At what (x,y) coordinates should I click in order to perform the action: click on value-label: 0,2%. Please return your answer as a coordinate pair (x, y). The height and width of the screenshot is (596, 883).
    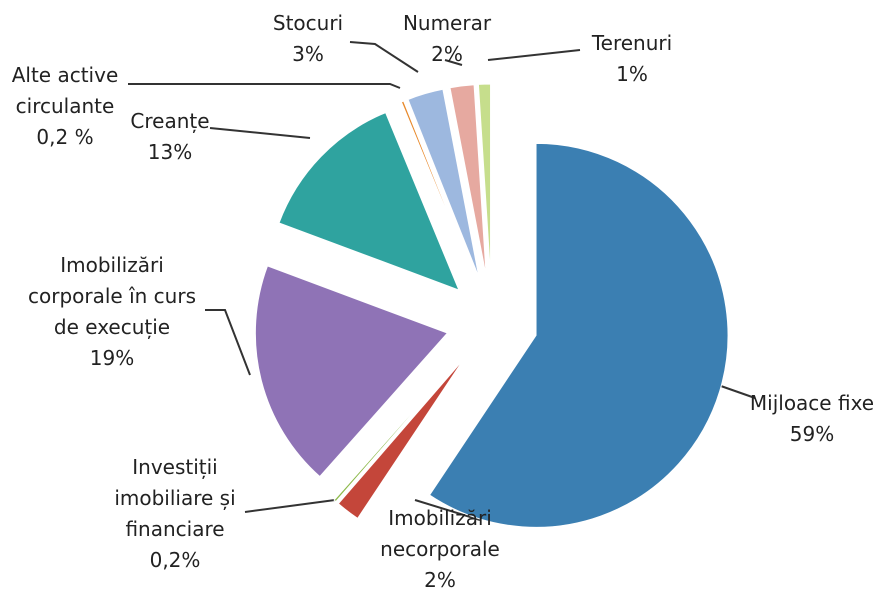
    Looking at the image, I should click on (175, 560).